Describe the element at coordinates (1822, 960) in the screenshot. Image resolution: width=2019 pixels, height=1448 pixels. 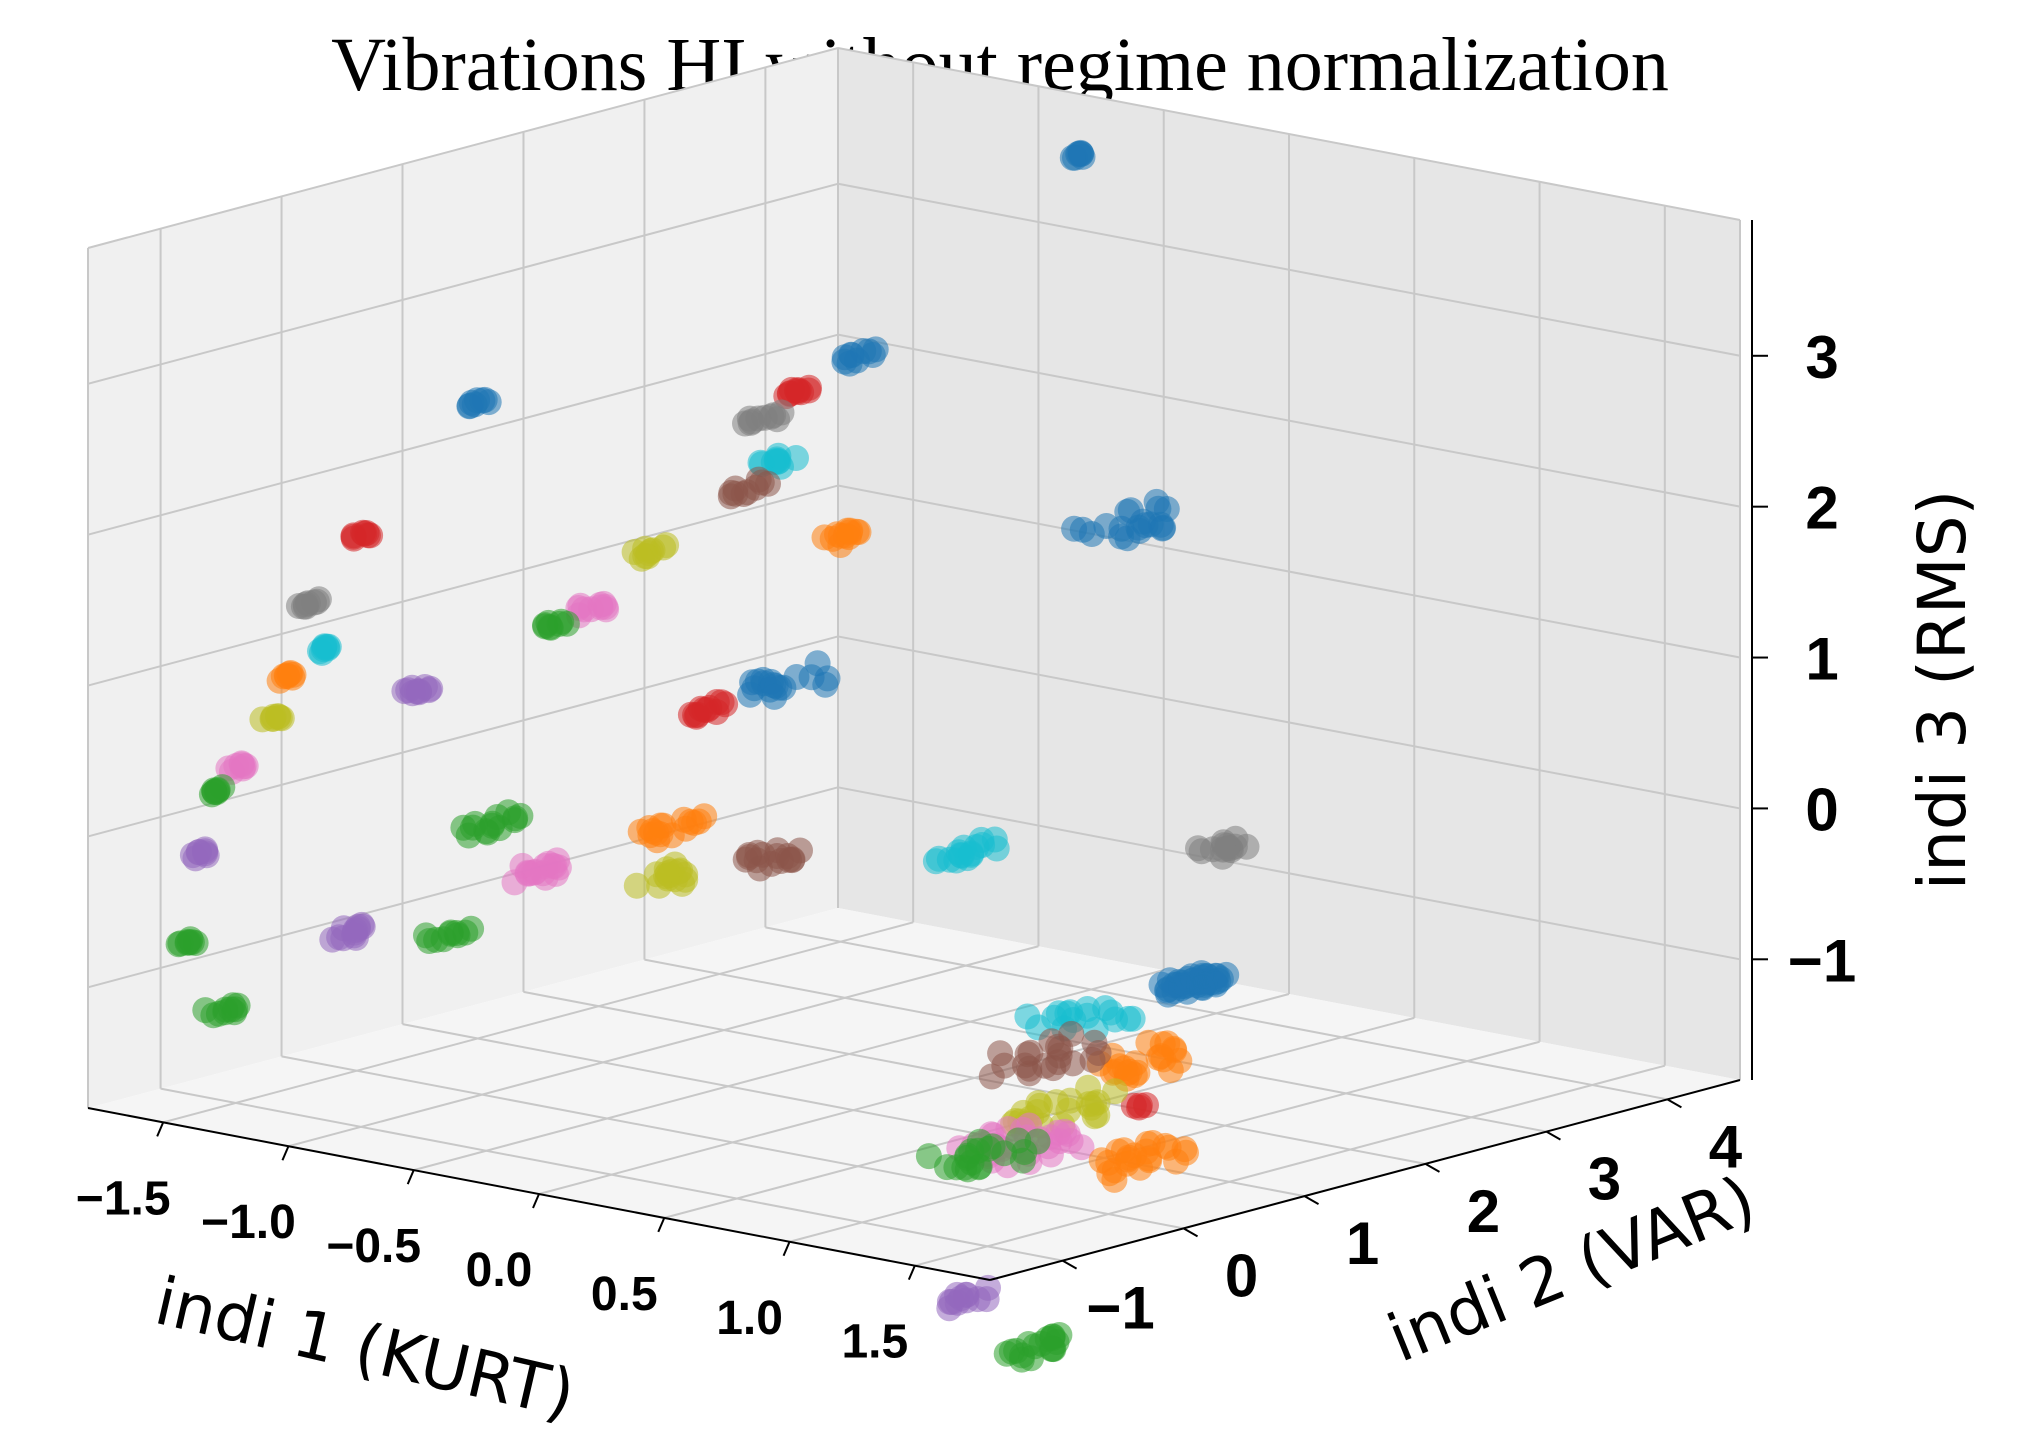
I see `z-tick-label: −1` at that location.